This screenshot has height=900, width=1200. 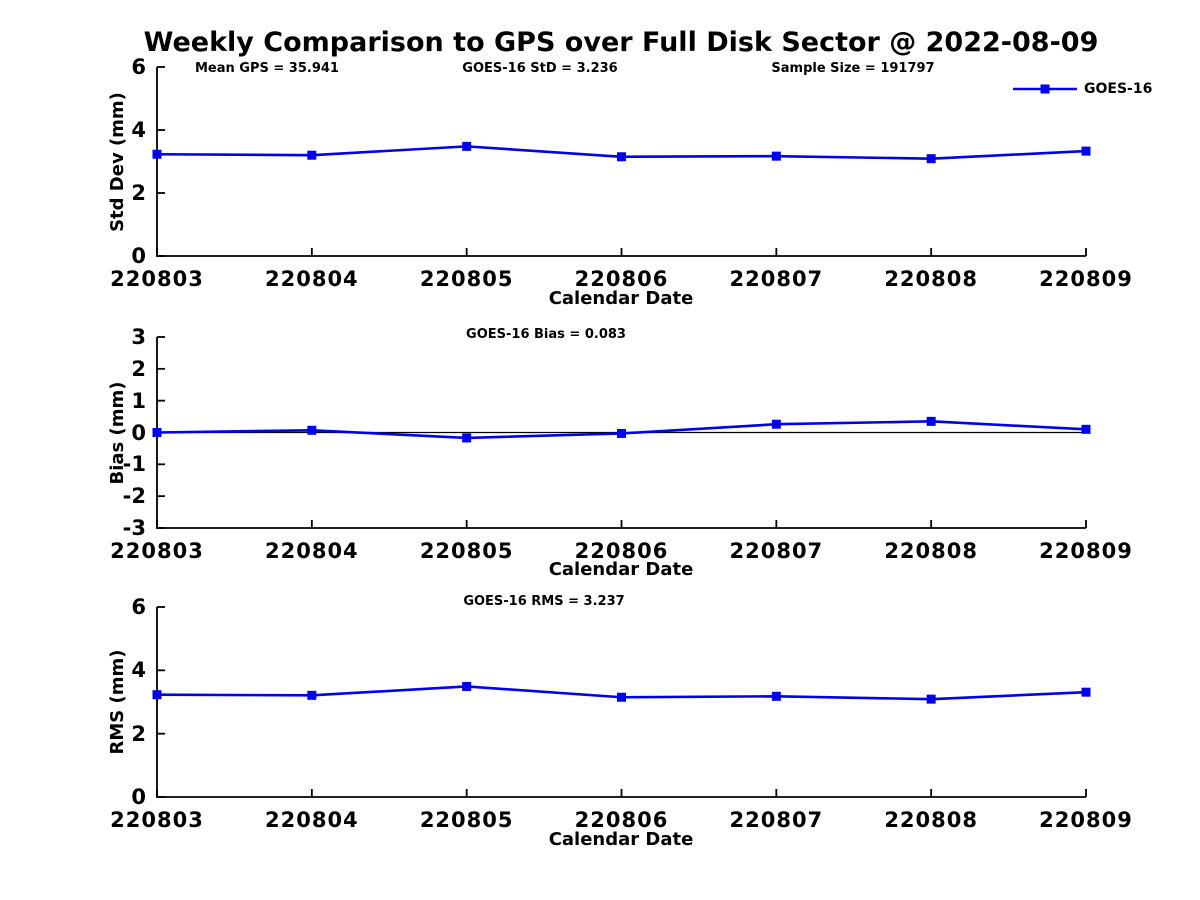 What do you see at coordinates (621, 279) in the screenshot?
I see `x-tick-label-std-dev: 220806` at bounding box center [621, 279].